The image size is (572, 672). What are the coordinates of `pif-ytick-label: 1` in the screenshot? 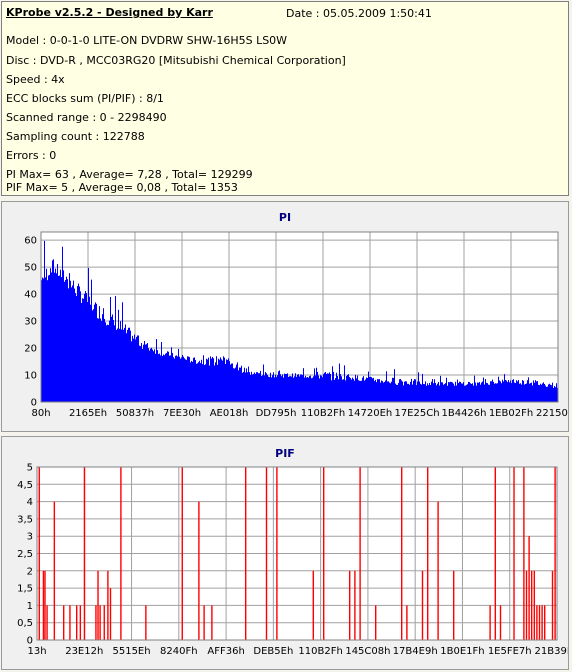 It's located at (30, 606).